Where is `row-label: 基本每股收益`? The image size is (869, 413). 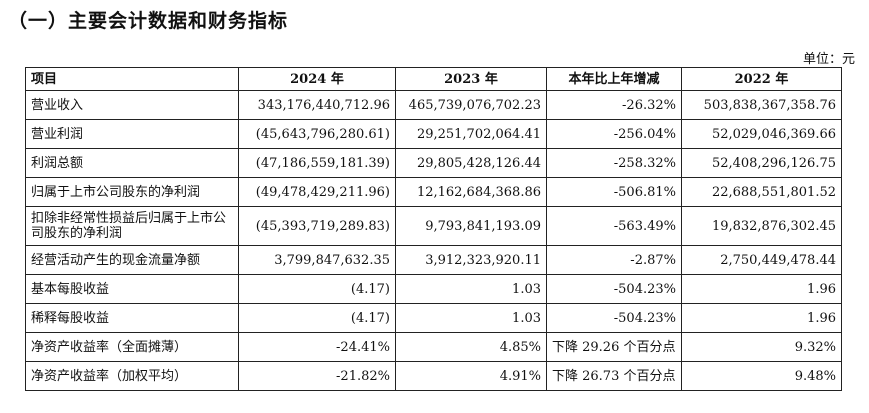 row-label: 基本每股收益 is located at coordinates (132, 289).